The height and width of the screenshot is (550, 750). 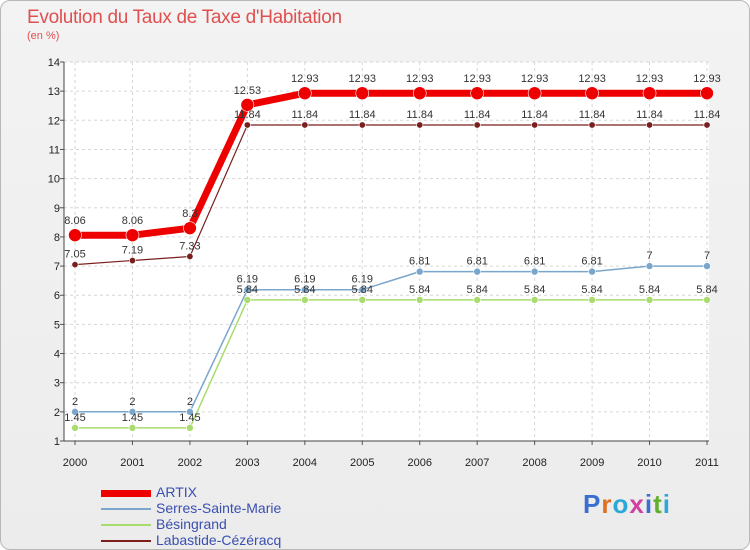 I want to click on data-label-labastide-cezeracq: 7.33, so click(x=189, y=246).